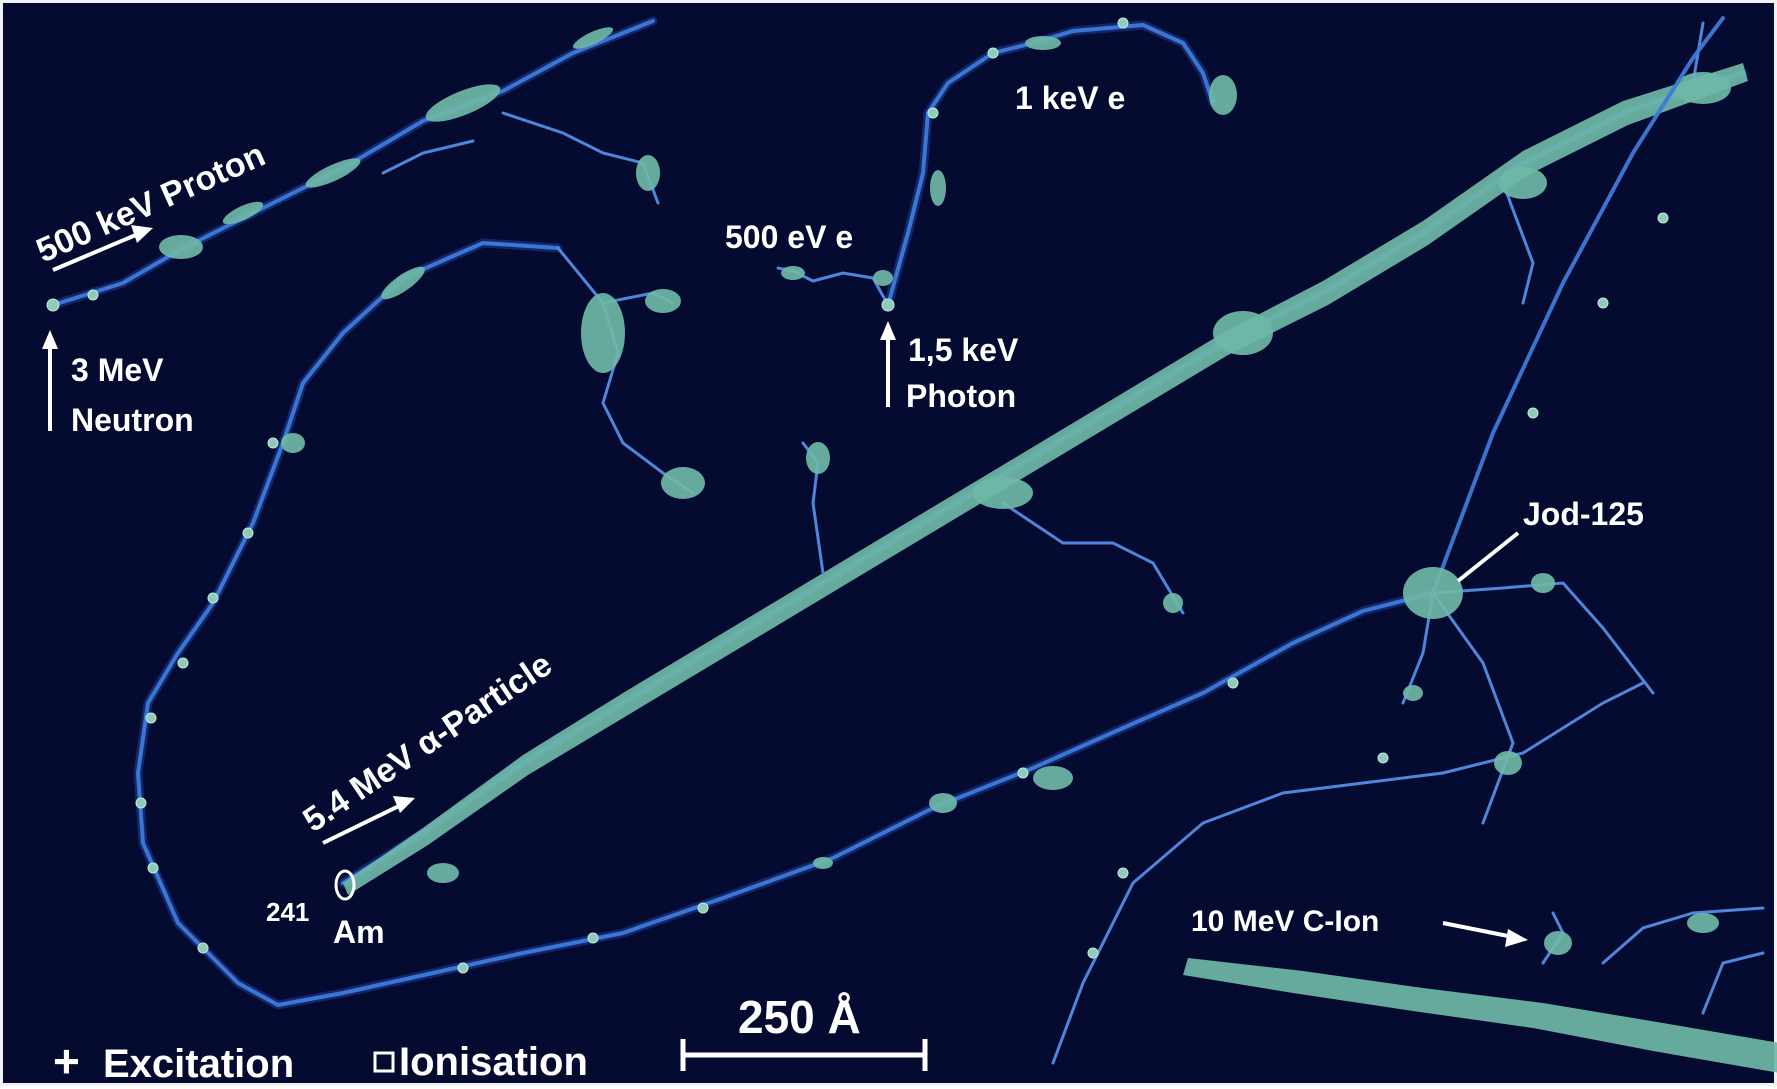 Image resolution: width=1777 pixels, height=1089 pixels. I want to click on photon-label-line2: Photon, so click(961, 396).